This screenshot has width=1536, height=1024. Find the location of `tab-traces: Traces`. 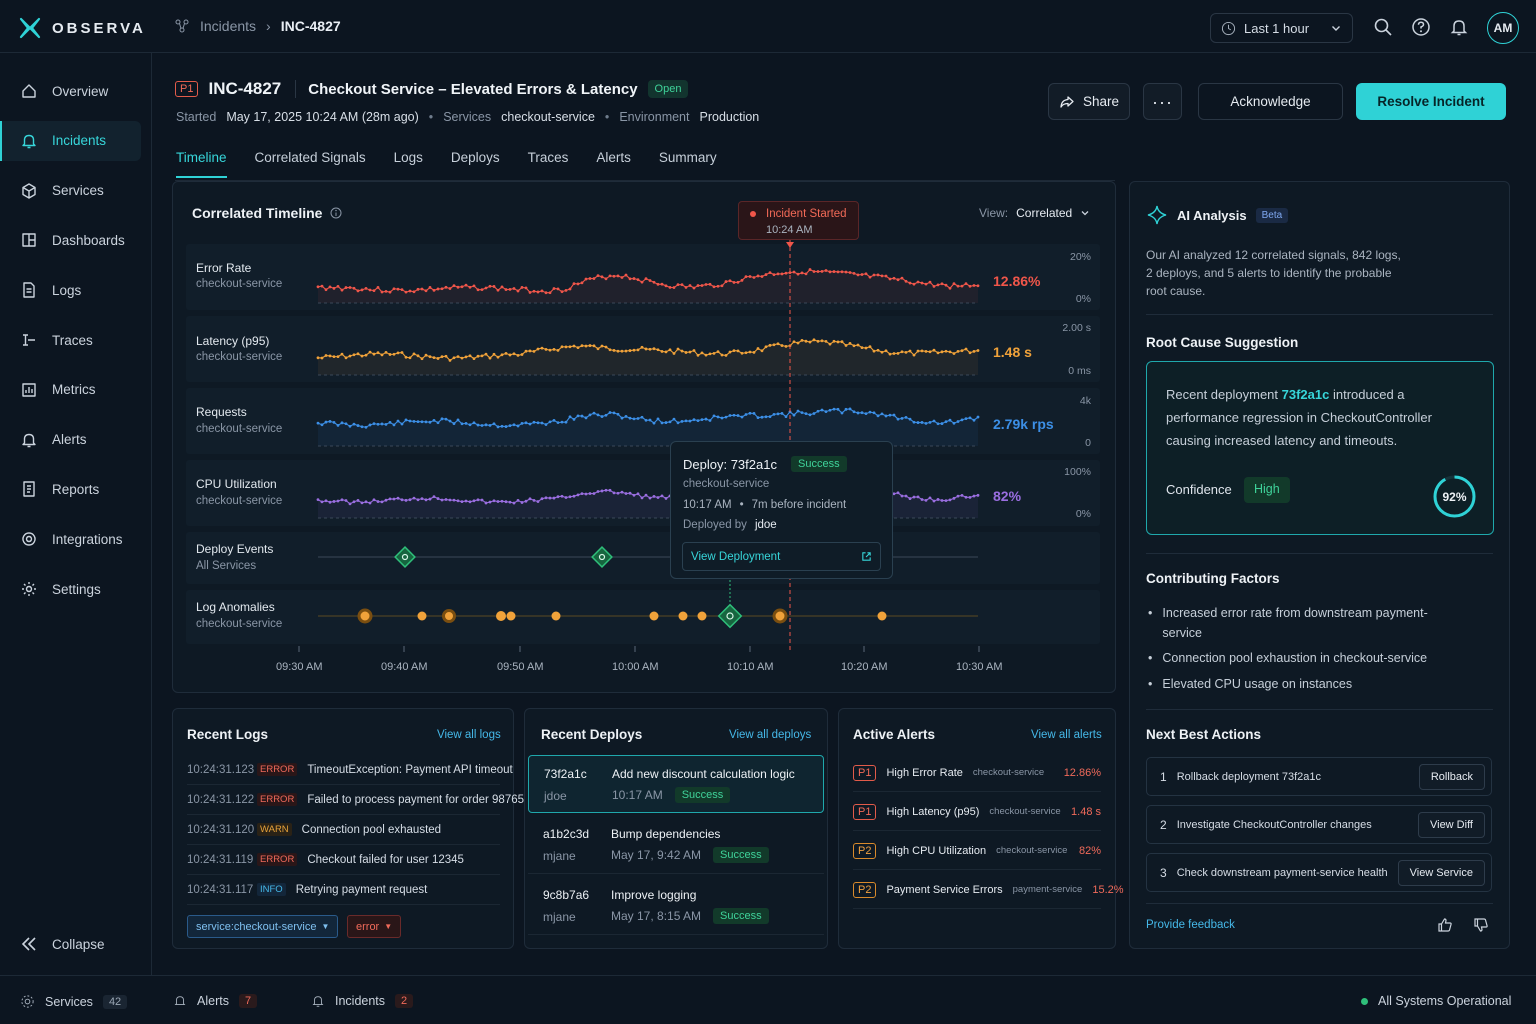

tab-traces: Traces is located at coordinates (548, 157).